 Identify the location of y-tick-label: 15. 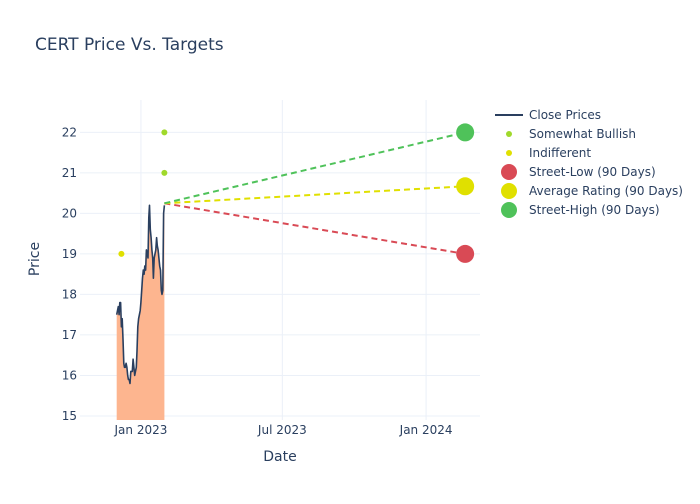
(69, 416).